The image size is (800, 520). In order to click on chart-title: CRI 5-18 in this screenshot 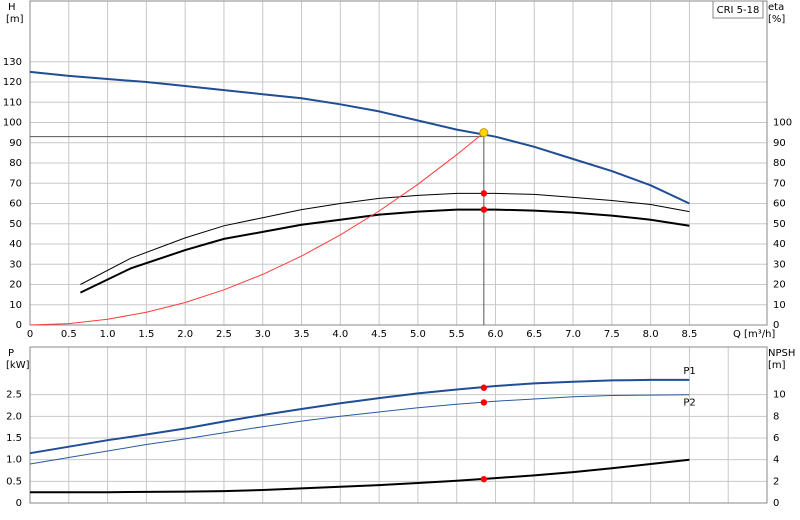, I will do `click(738, 10)`.